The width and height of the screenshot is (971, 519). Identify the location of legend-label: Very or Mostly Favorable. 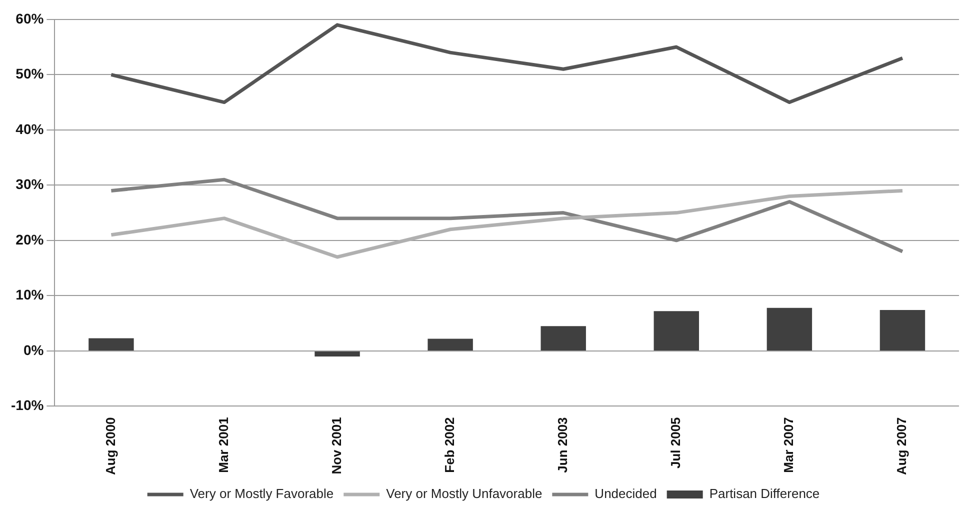
(262, 494).